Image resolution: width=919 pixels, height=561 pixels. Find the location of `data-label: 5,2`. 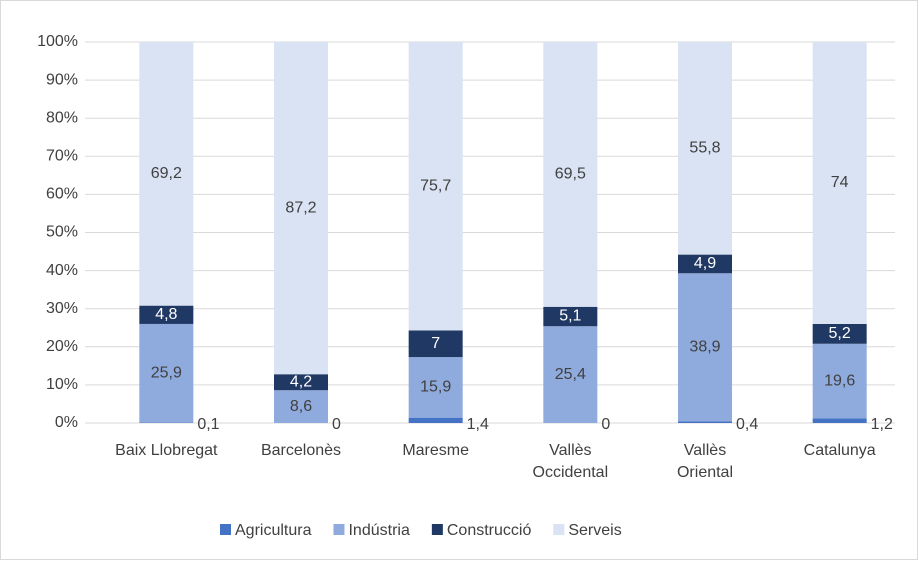

data-label: 5,2 is located at coordinates (840, 333).